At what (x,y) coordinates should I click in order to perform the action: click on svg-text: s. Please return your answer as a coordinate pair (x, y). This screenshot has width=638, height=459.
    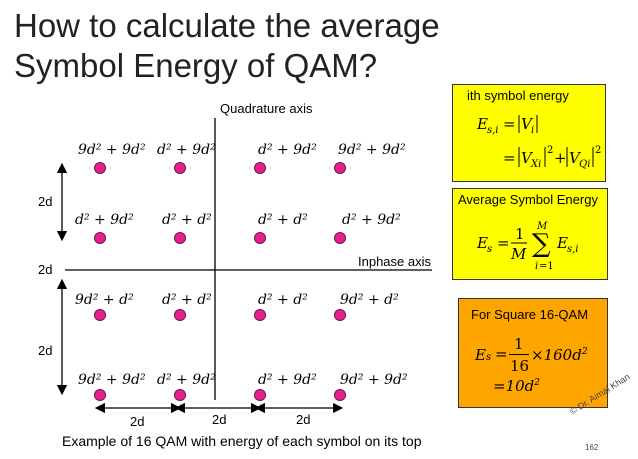
    Looking at the image, I should click on (489, 249).